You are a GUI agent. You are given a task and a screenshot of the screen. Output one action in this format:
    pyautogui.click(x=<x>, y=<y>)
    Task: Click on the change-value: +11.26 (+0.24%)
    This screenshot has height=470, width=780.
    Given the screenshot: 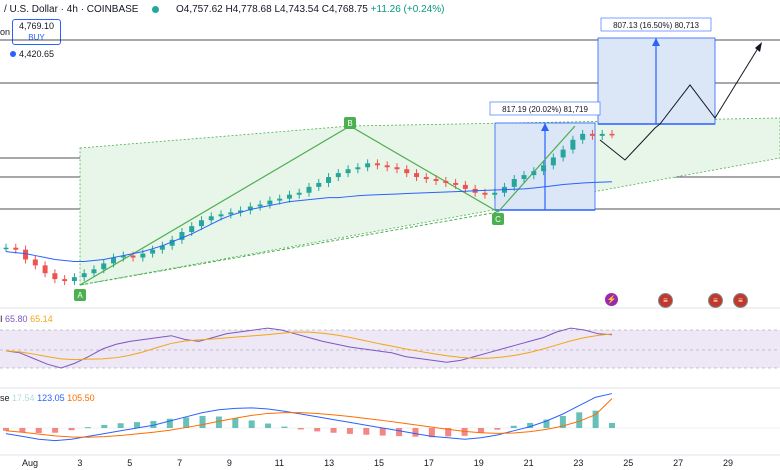 What is the action you would take?
    pyautogui.click(x=407, y=9)
    